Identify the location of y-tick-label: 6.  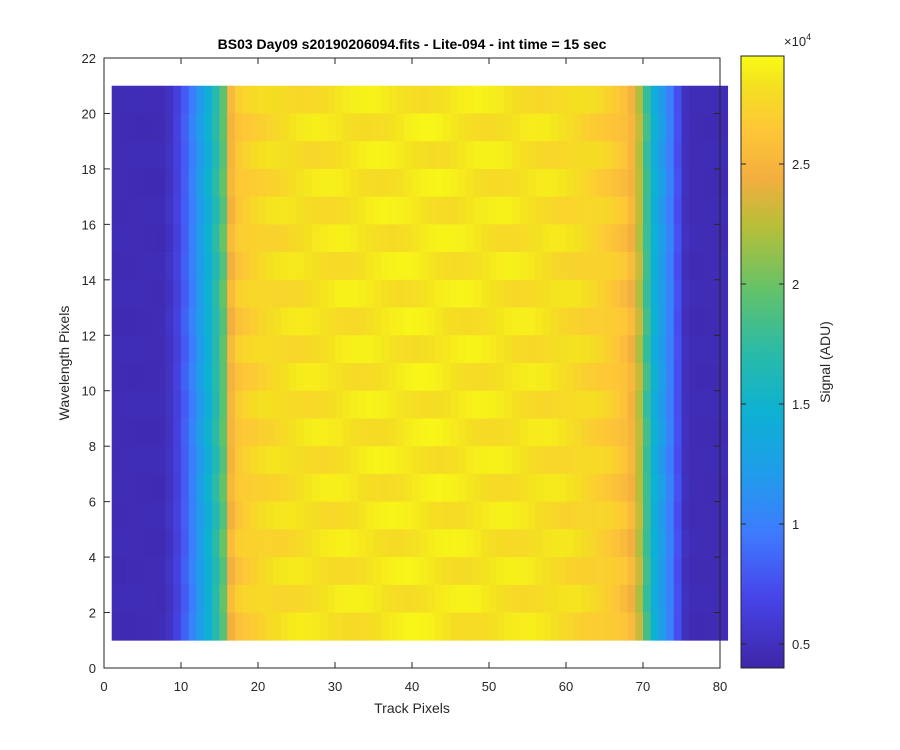
(92, 502).